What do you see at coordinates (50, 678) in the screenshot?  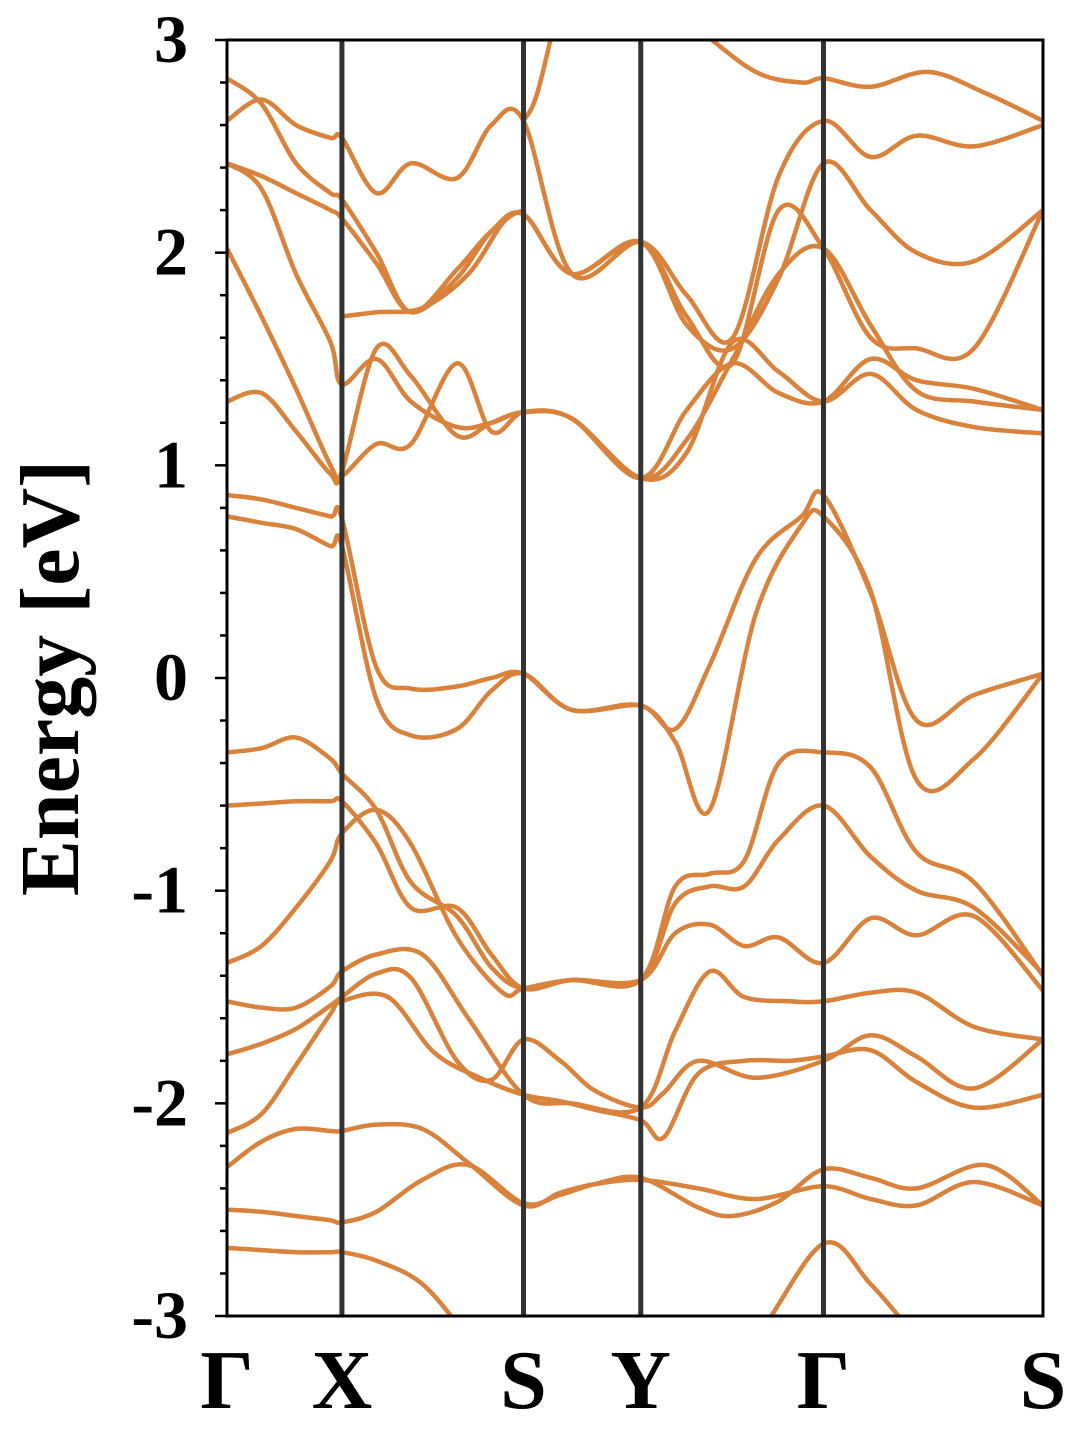 I see `y-axis-title: Energy [eV]` at bounding box center [50, 678].